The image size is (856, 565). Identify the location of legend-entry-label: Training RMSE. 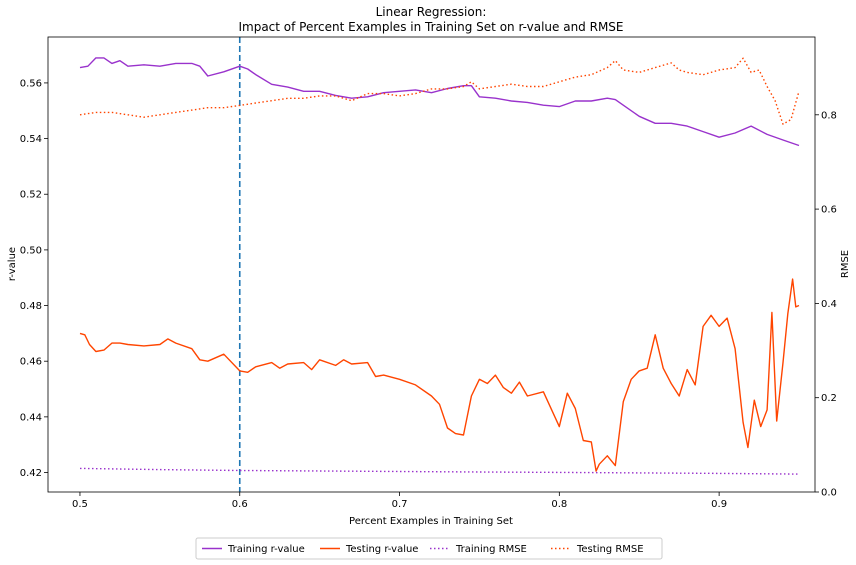
(491, 549).